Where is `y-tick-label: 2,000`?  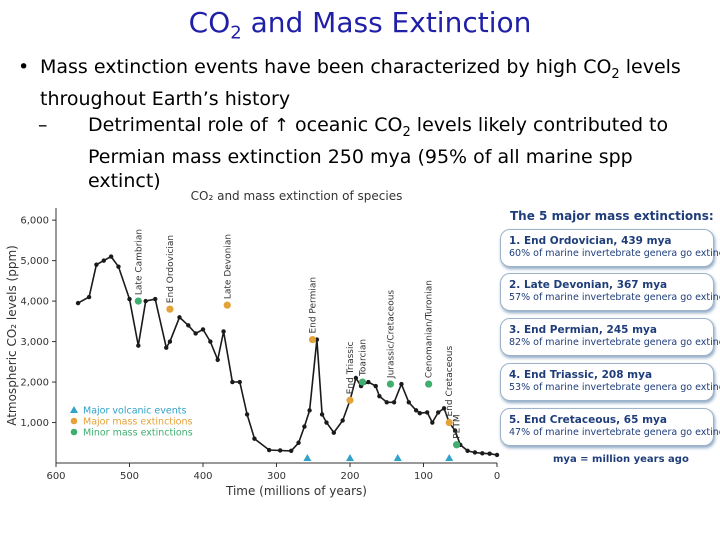
y-tick-label: 2,000 is located at coordinates (34, 383).